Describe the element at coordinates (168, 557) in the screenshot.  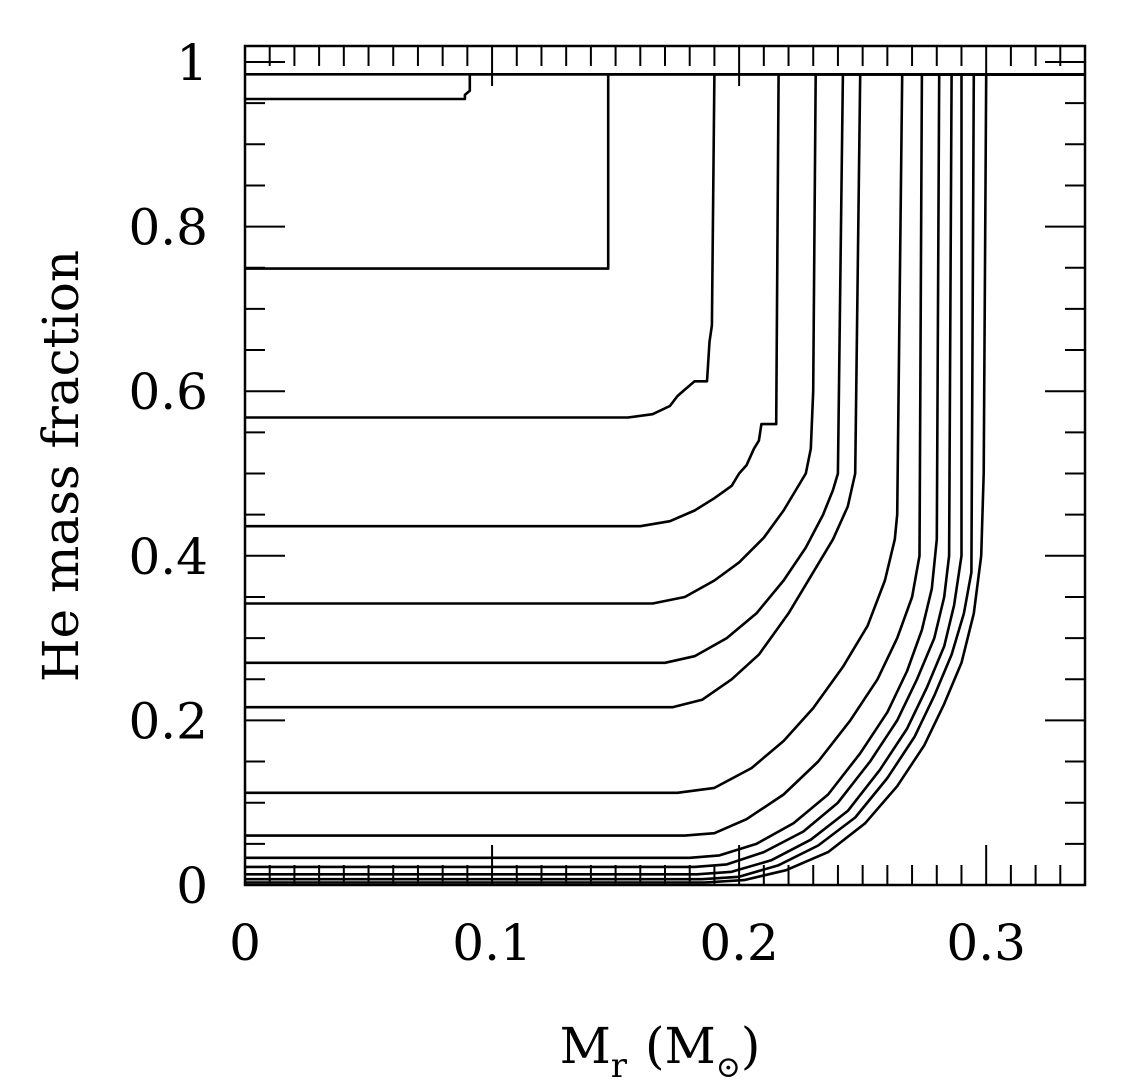
I see `y-tick-label: 0.4` at that location.